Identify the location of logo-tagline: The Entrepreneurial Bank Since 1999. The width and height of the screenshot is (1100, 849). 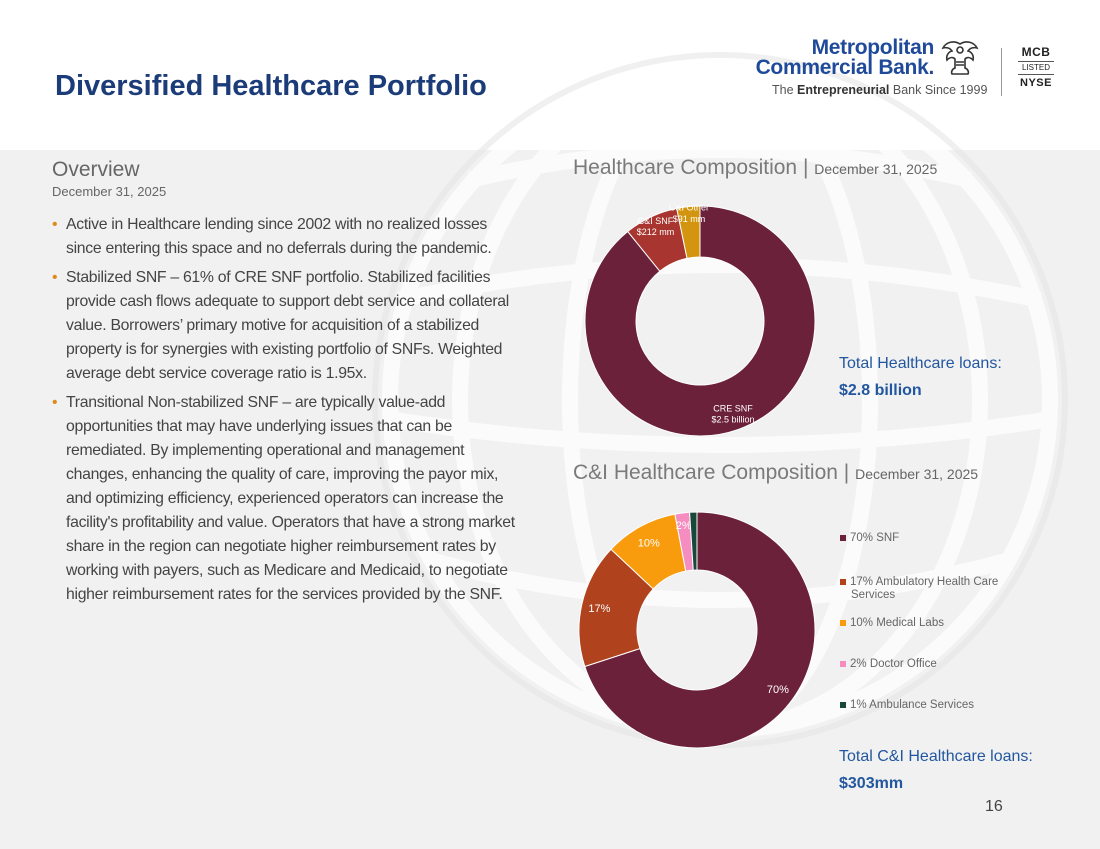
(879, 90).